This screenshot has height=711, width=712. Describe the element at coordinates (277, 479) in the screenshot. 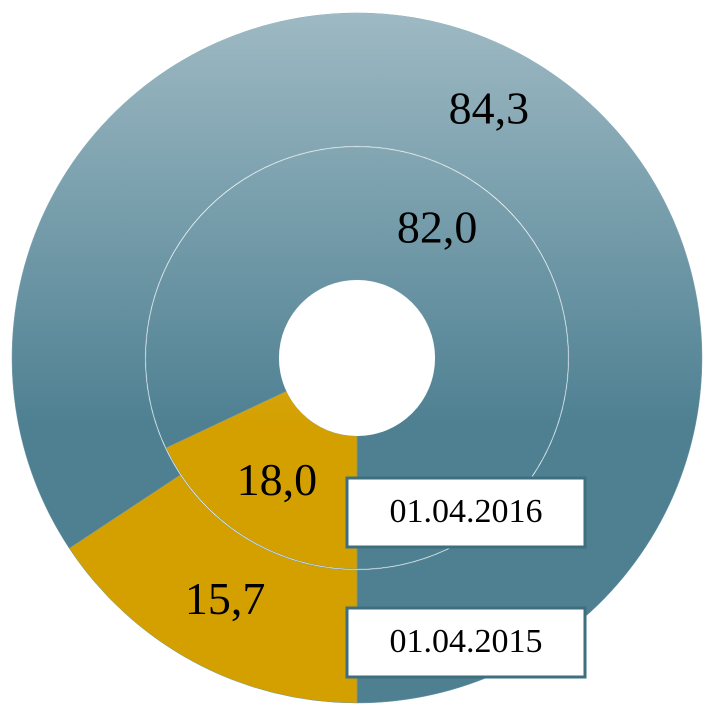

I see `data-label: 18,0` at that location.